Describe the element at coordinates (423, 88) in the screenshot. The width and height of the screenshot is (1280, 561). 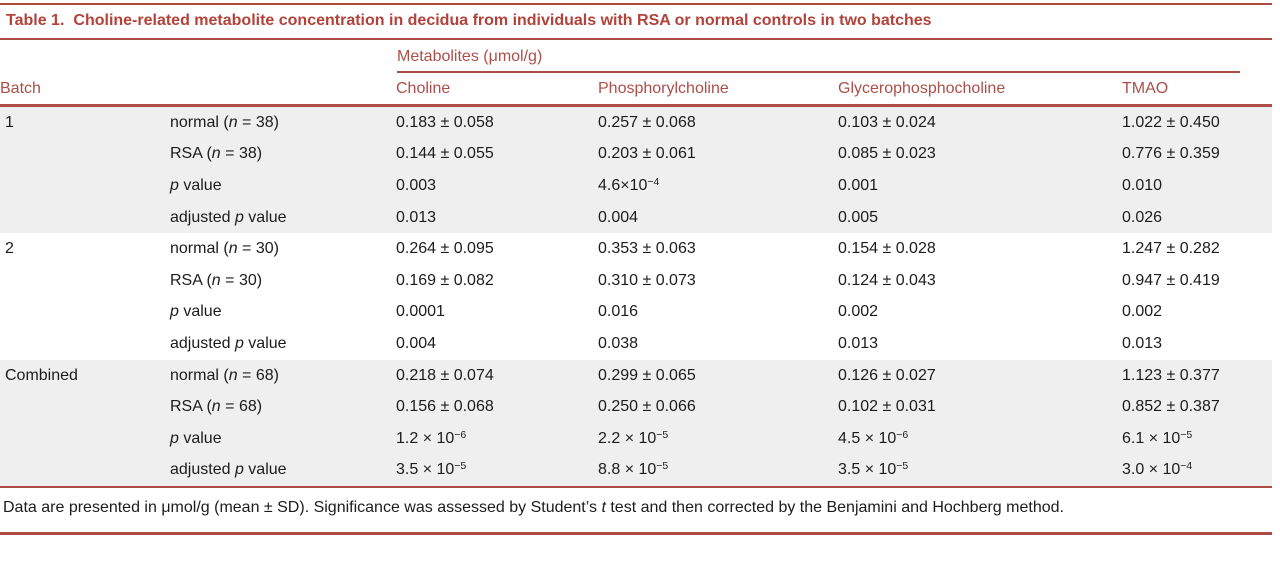
I see `column-header-choline: Choline` at that location.